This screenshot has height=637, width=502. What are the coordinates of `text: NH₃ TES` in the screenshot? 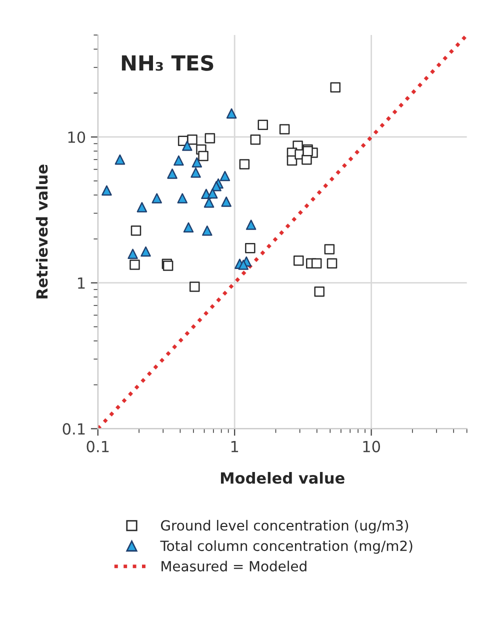 It's located at (168, 63).